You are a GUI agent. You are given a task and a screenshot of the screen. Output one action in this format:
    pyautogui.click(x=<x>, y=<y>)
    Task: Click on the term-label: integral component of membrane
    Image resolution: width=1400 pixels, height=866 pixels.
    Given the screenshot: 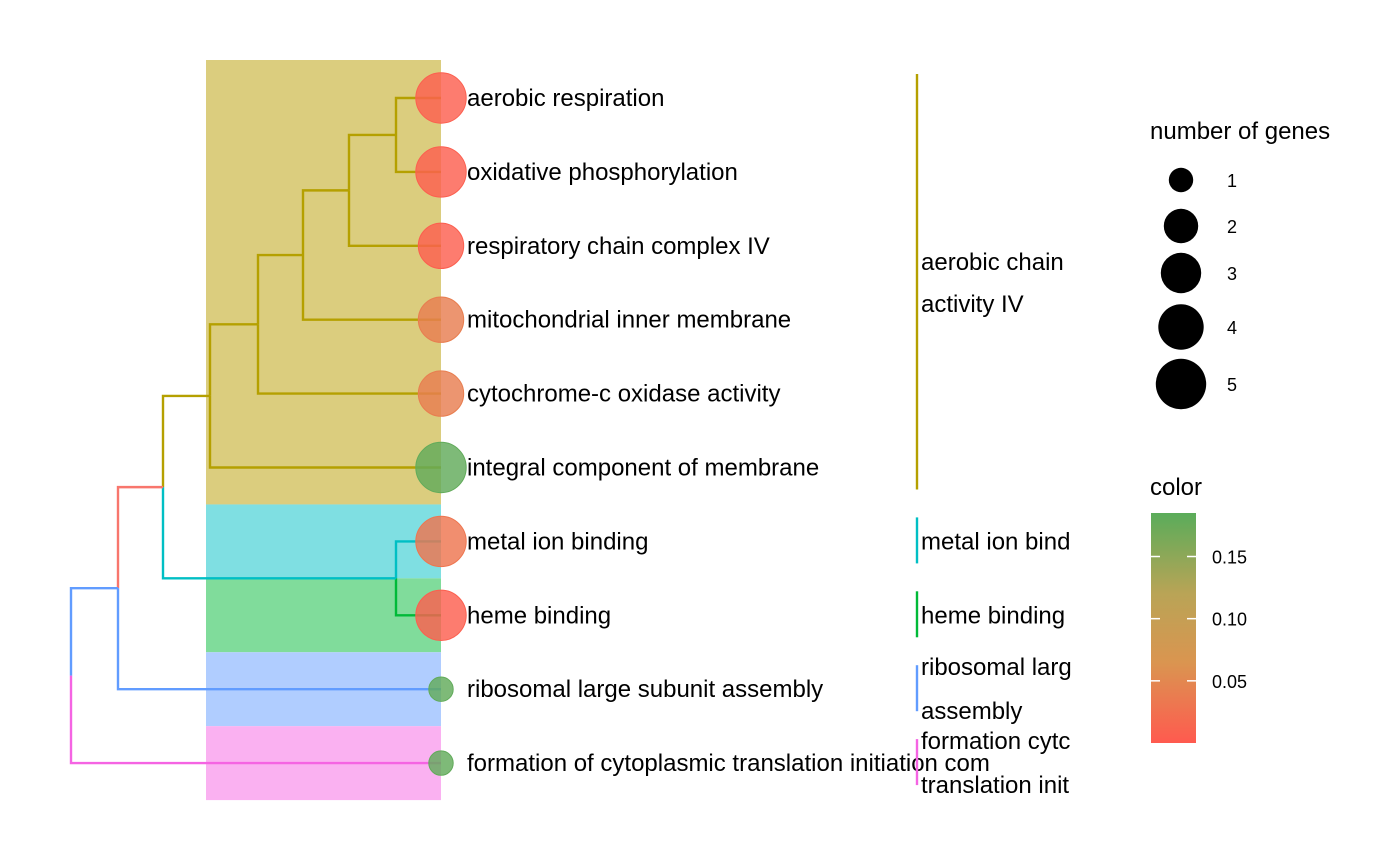 What is the action you would take?
    pyautogui.click(x=643, y=468)
    